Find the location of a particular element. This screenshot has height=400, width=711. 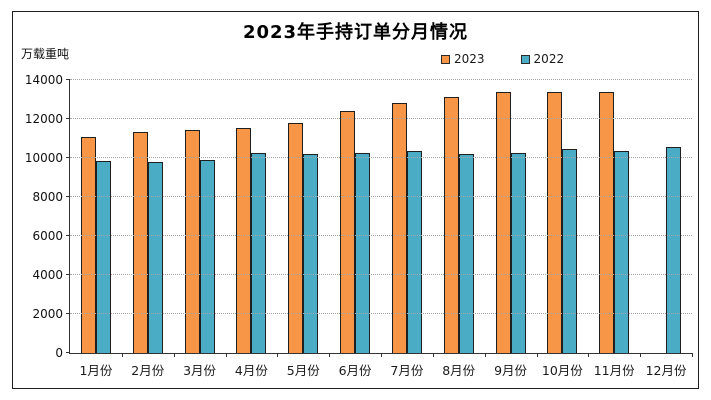

bar-2023-3月份 is located at coordinates (192, 241).